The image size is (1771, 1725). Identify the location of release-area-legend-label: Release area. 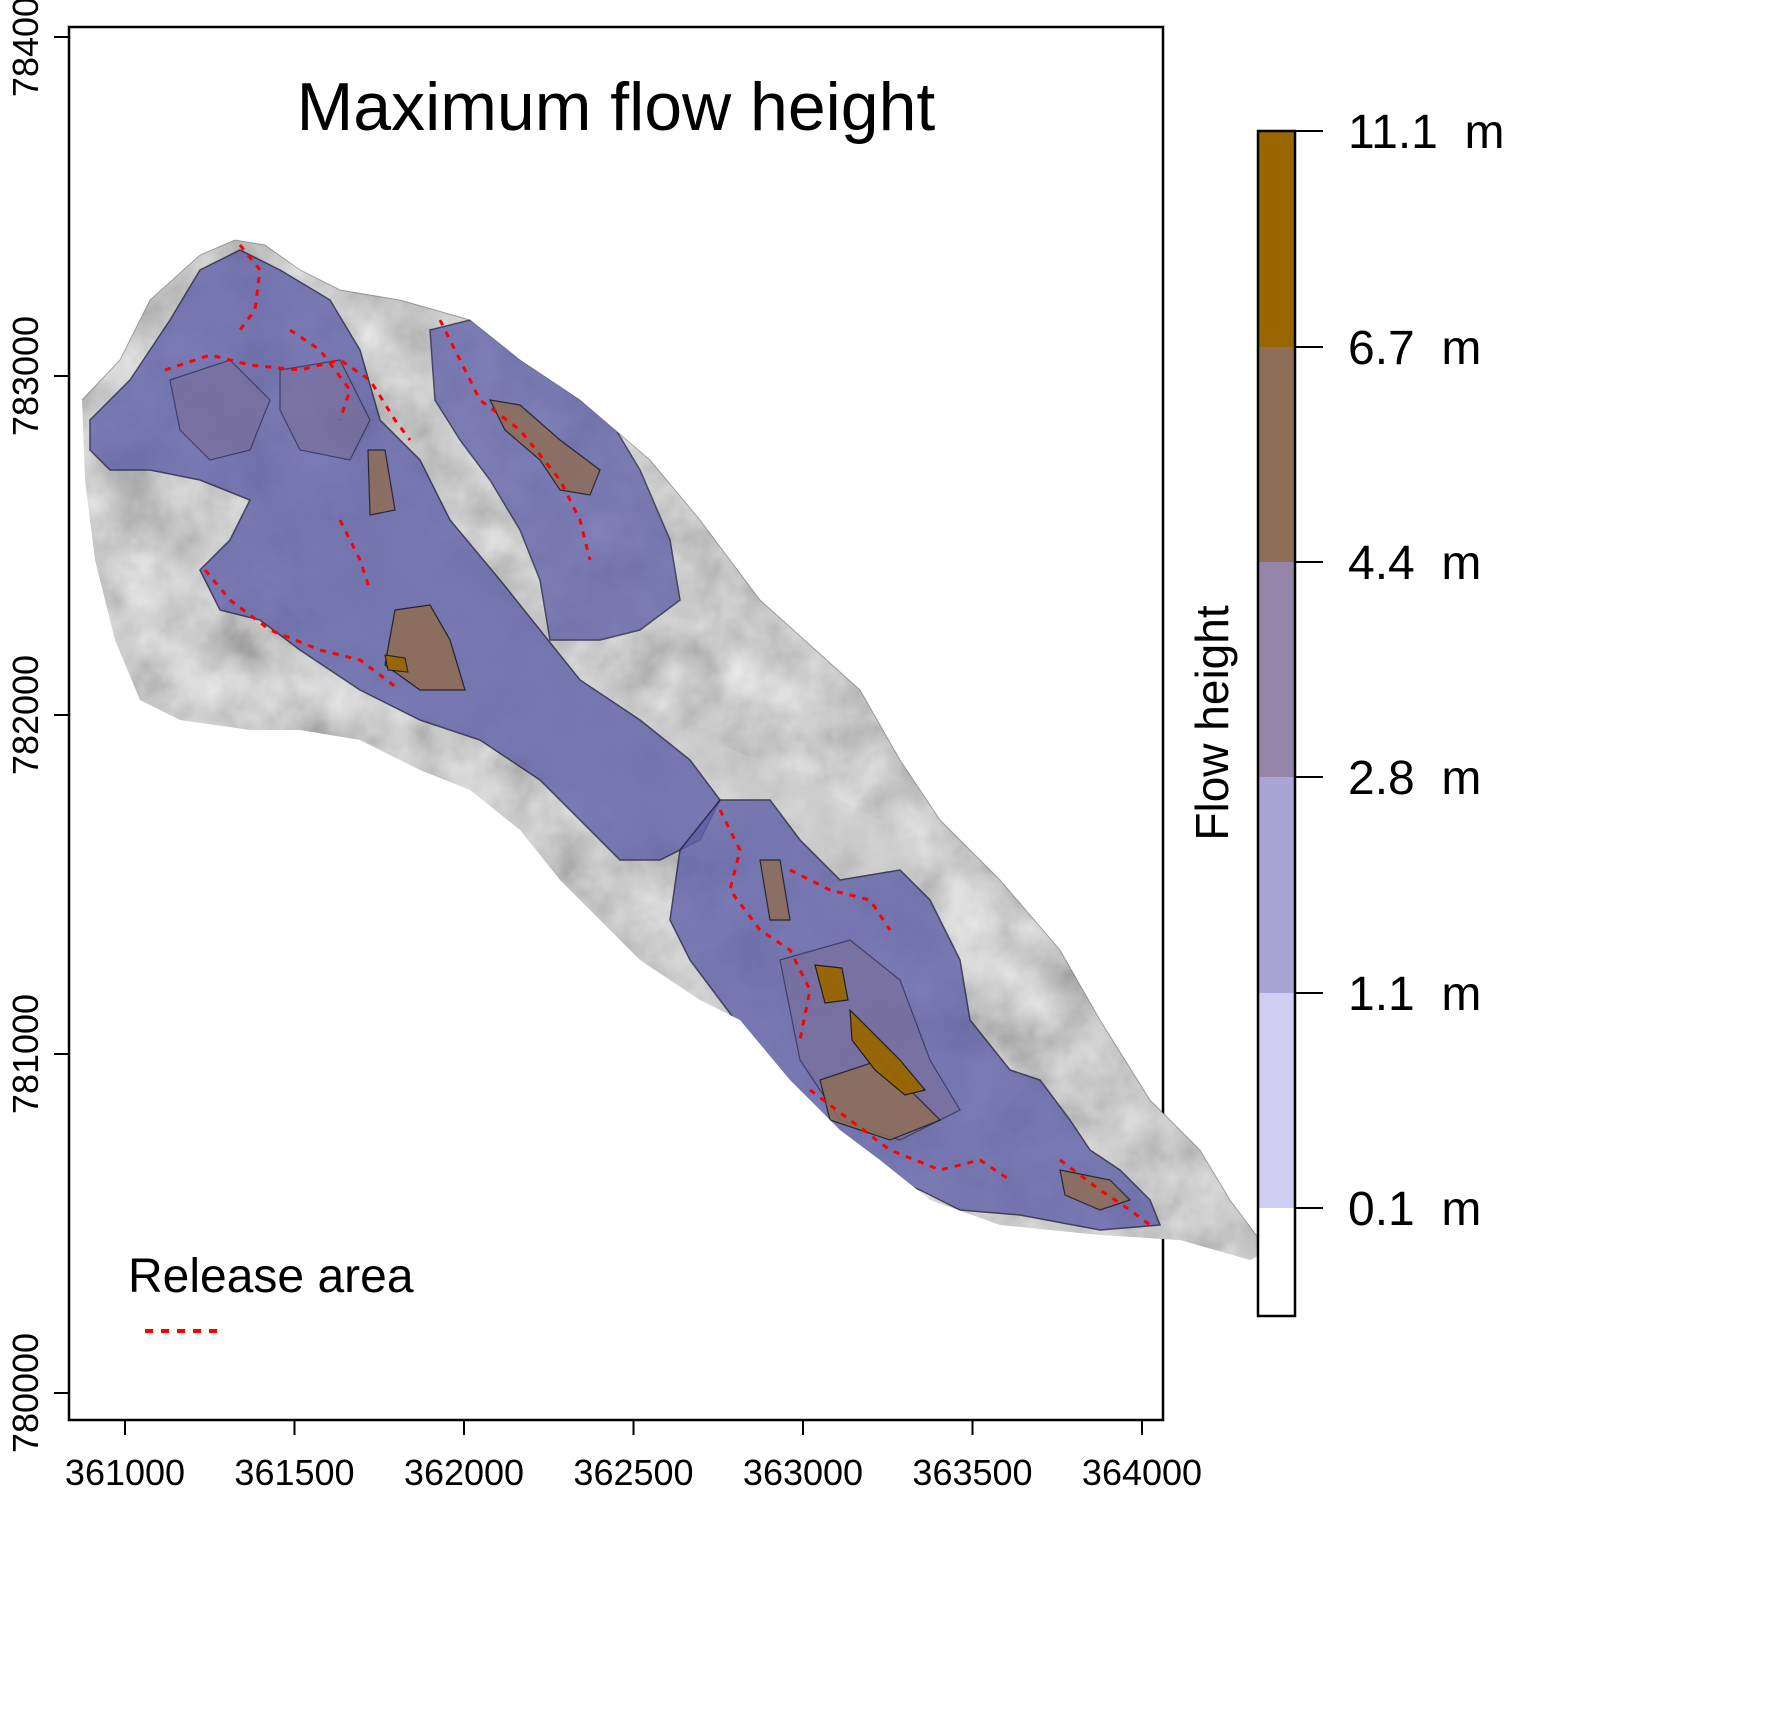
(271, 1276).